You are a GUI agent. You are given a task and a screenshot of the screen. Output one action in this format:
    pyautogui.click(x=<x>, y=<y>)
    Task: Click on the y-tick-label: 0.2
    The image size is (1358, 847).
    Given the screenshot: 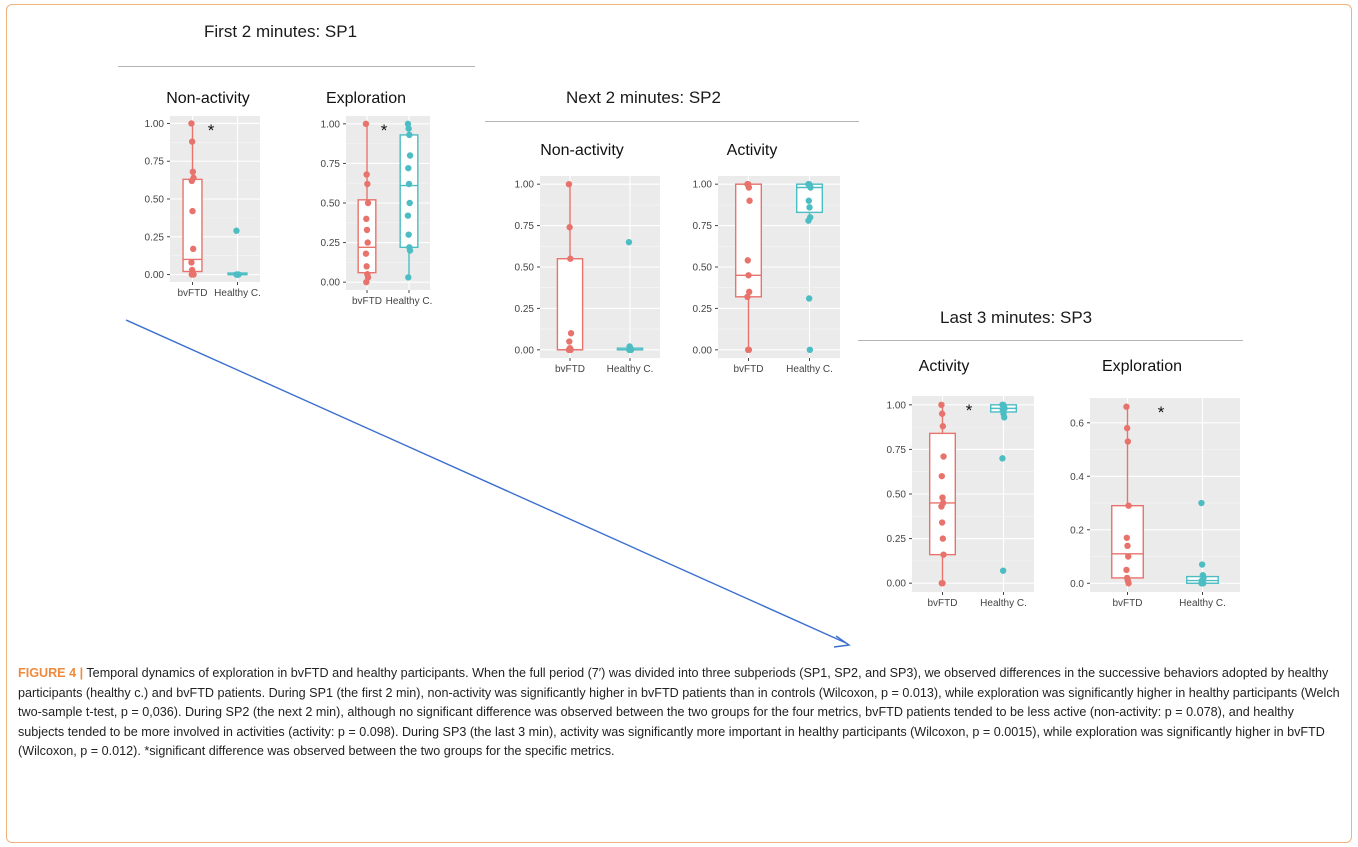 What is the action you would take?
    pyautogui.click(x=1077, y=530)
    